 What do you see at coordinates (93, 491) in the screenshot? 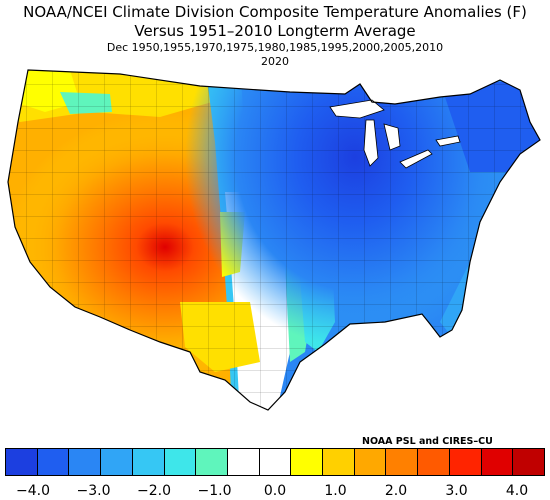
I see `colorbar-tick-label: −3.0` at bounding box center [93, 491].